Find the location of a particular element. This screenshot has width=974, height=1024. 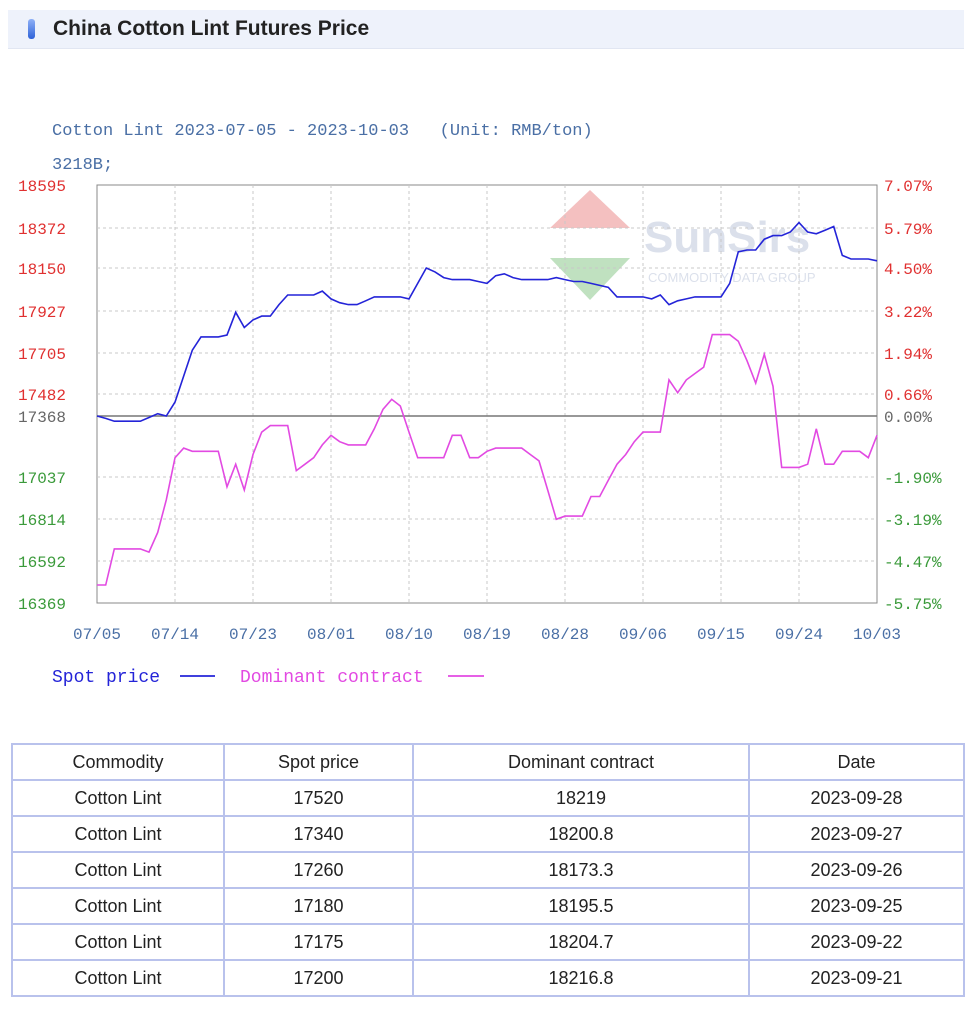

y-right-tick-label: 0.66% is located at coordinates (908, 396).